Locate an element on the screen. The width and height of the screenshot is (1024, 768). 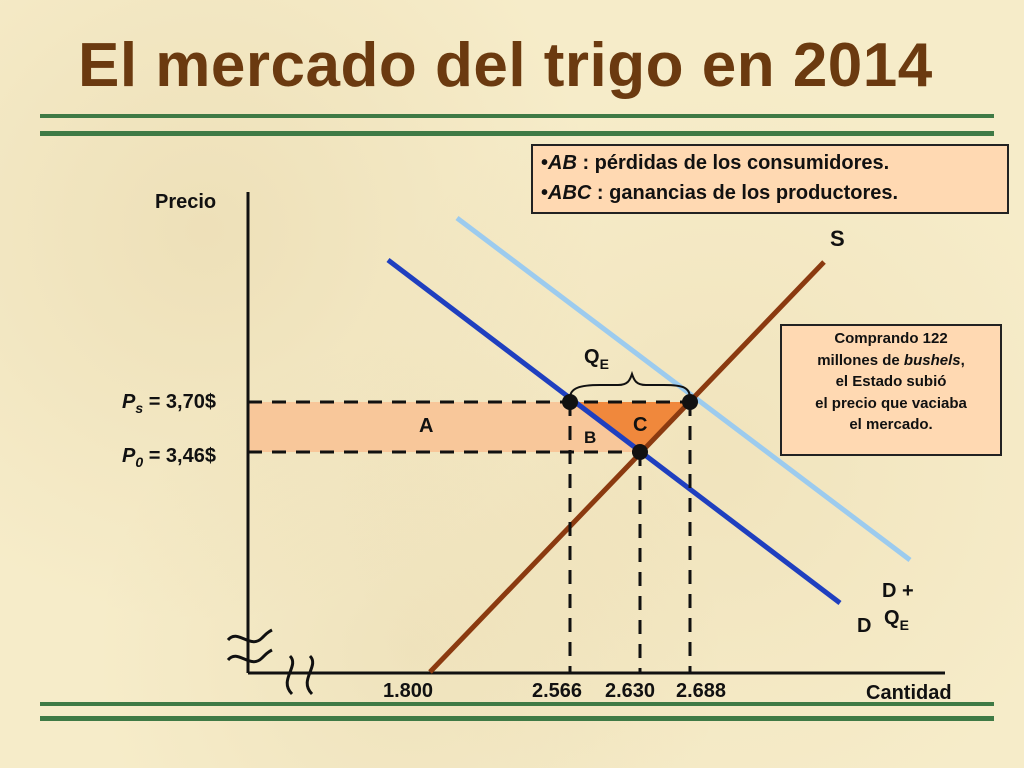
demand-shift-qe-label: QE is located at coordinates (896, 620).